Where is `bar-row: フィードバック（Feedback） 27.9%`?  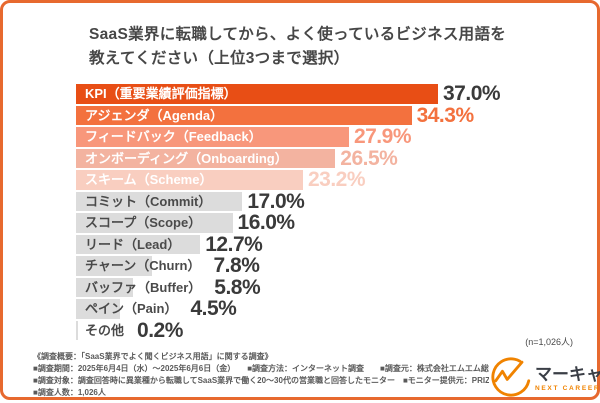 bar-row: フィードバック（Feedback） 27.9% is located at coordinates (331, 137).